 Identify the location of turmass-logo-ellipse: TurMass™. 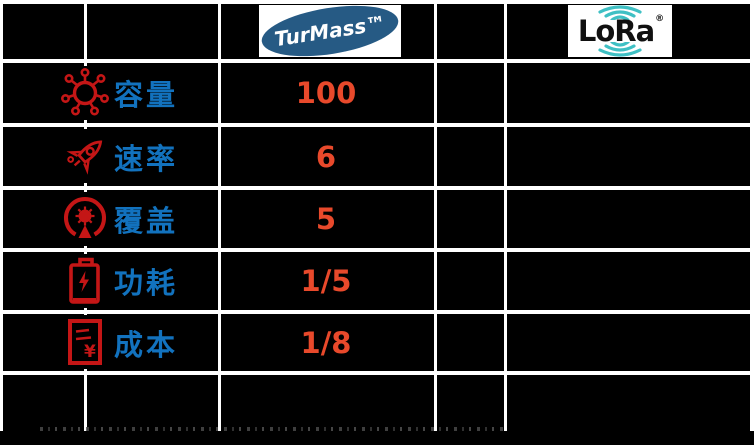
(330, 32).